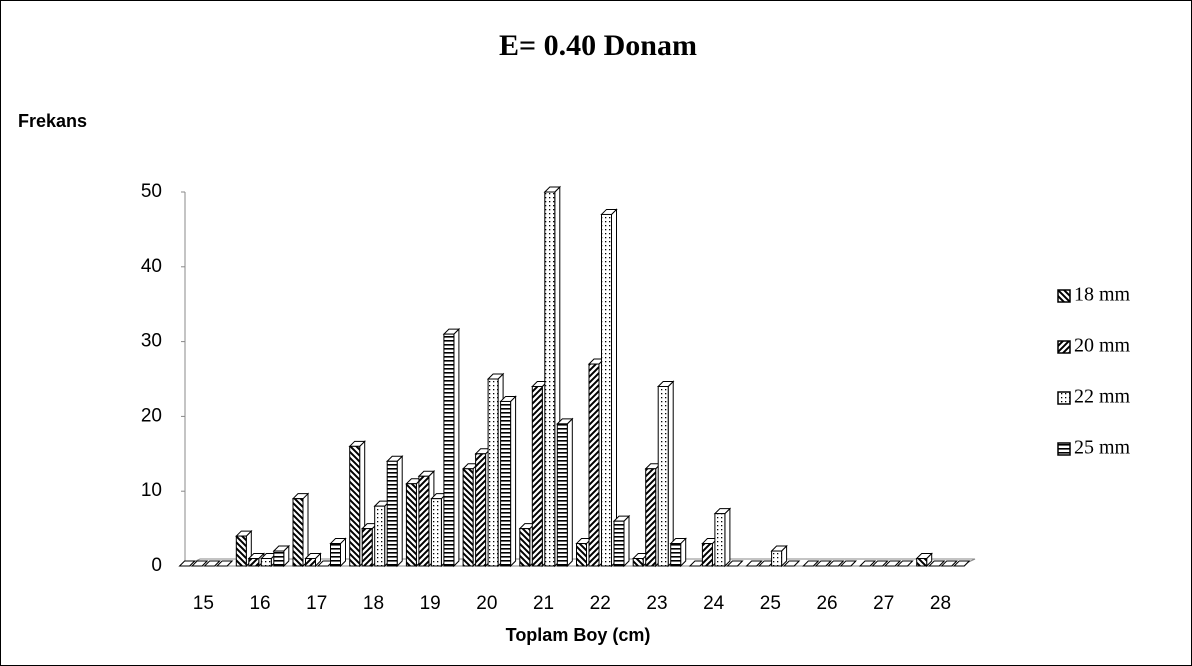  I want to click on x-tick-label: 16, so click(259, 603).